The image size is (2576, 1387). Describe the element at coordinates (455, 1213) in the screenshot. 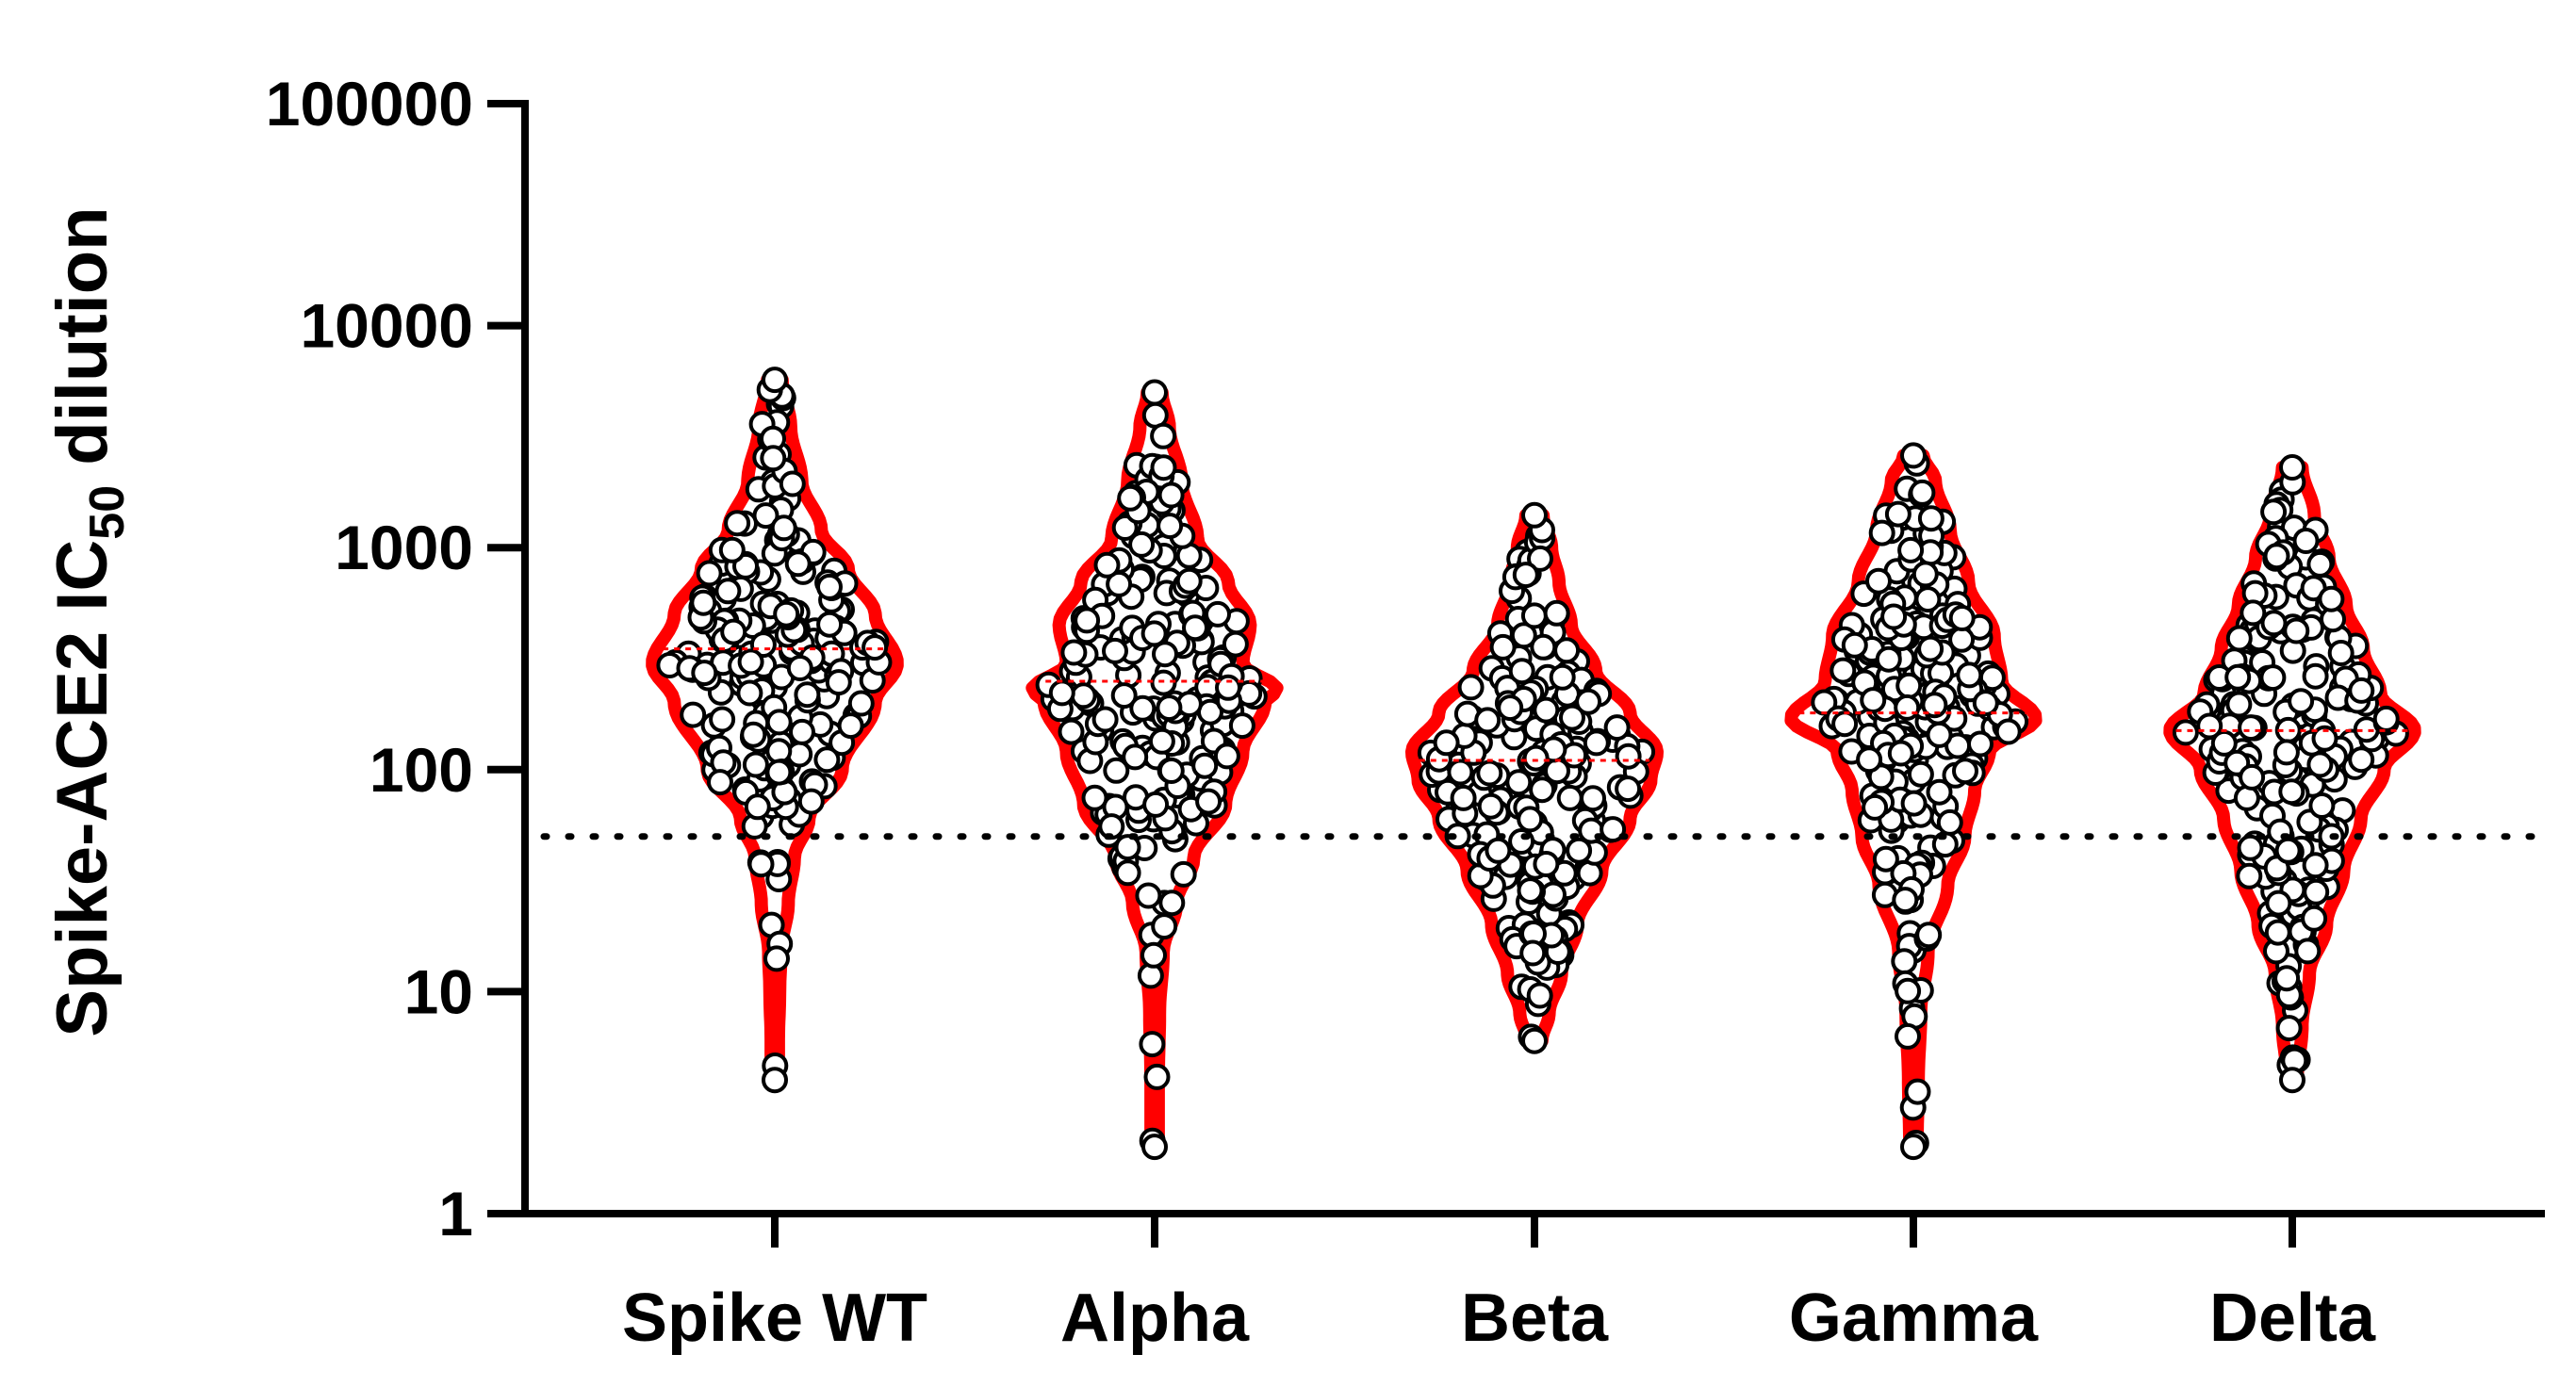

I see `y-tick-label-0: 1` at that location.